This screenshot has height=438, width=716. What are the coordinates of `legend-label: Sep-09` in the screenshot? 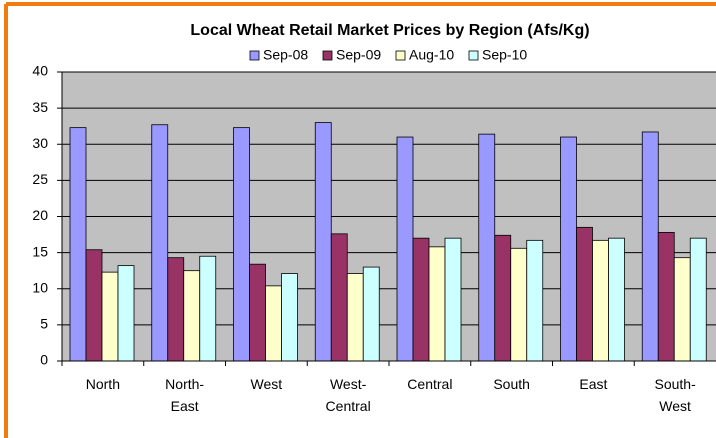 It's located at (358, 55).